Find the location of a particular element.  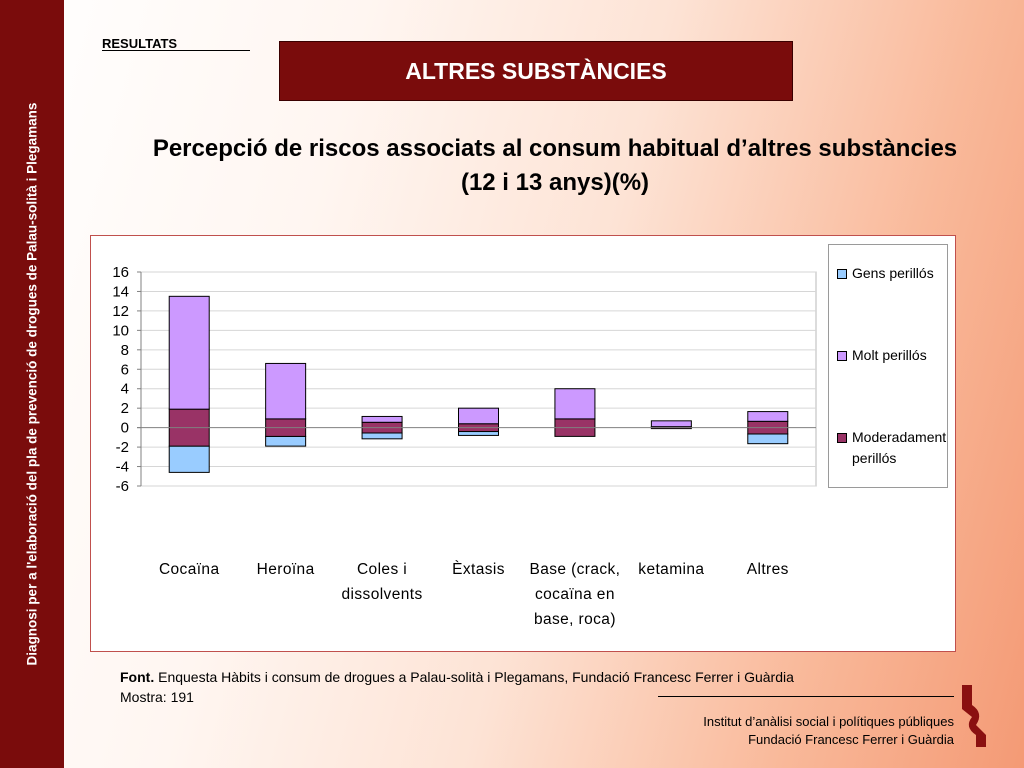

category-label: Coles i is located at coordinates (382, 569).